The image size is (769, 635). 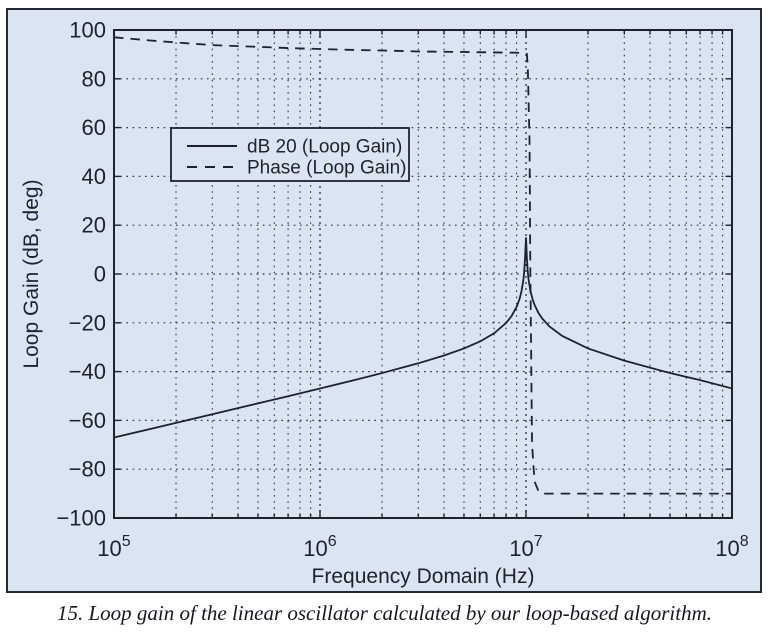 What do you see at coordinates (94, 225) in the screenshot?
I see `y-tick-label: 20` at bounding box center [94, 225].